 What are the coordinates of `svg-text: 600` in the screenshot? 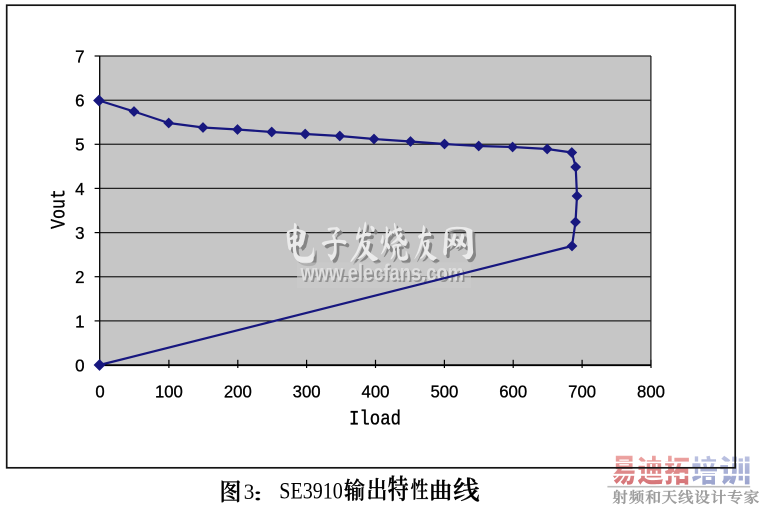 It's located at (513, 392).